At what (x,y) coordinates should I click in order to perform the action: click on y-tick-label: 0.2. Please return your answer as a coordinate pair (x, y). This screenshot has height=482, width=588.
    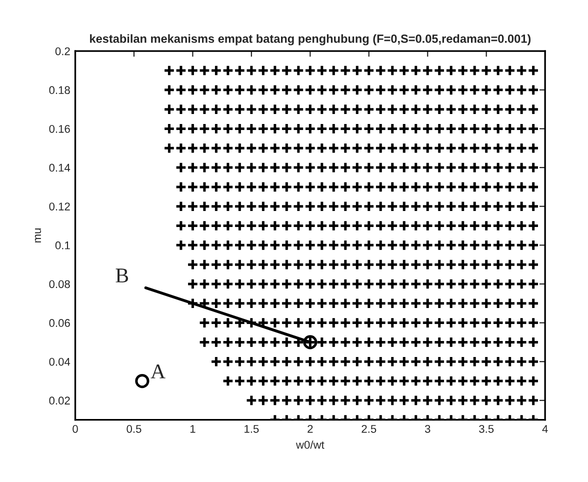
    Looking at the image, I should click on (62, 51).